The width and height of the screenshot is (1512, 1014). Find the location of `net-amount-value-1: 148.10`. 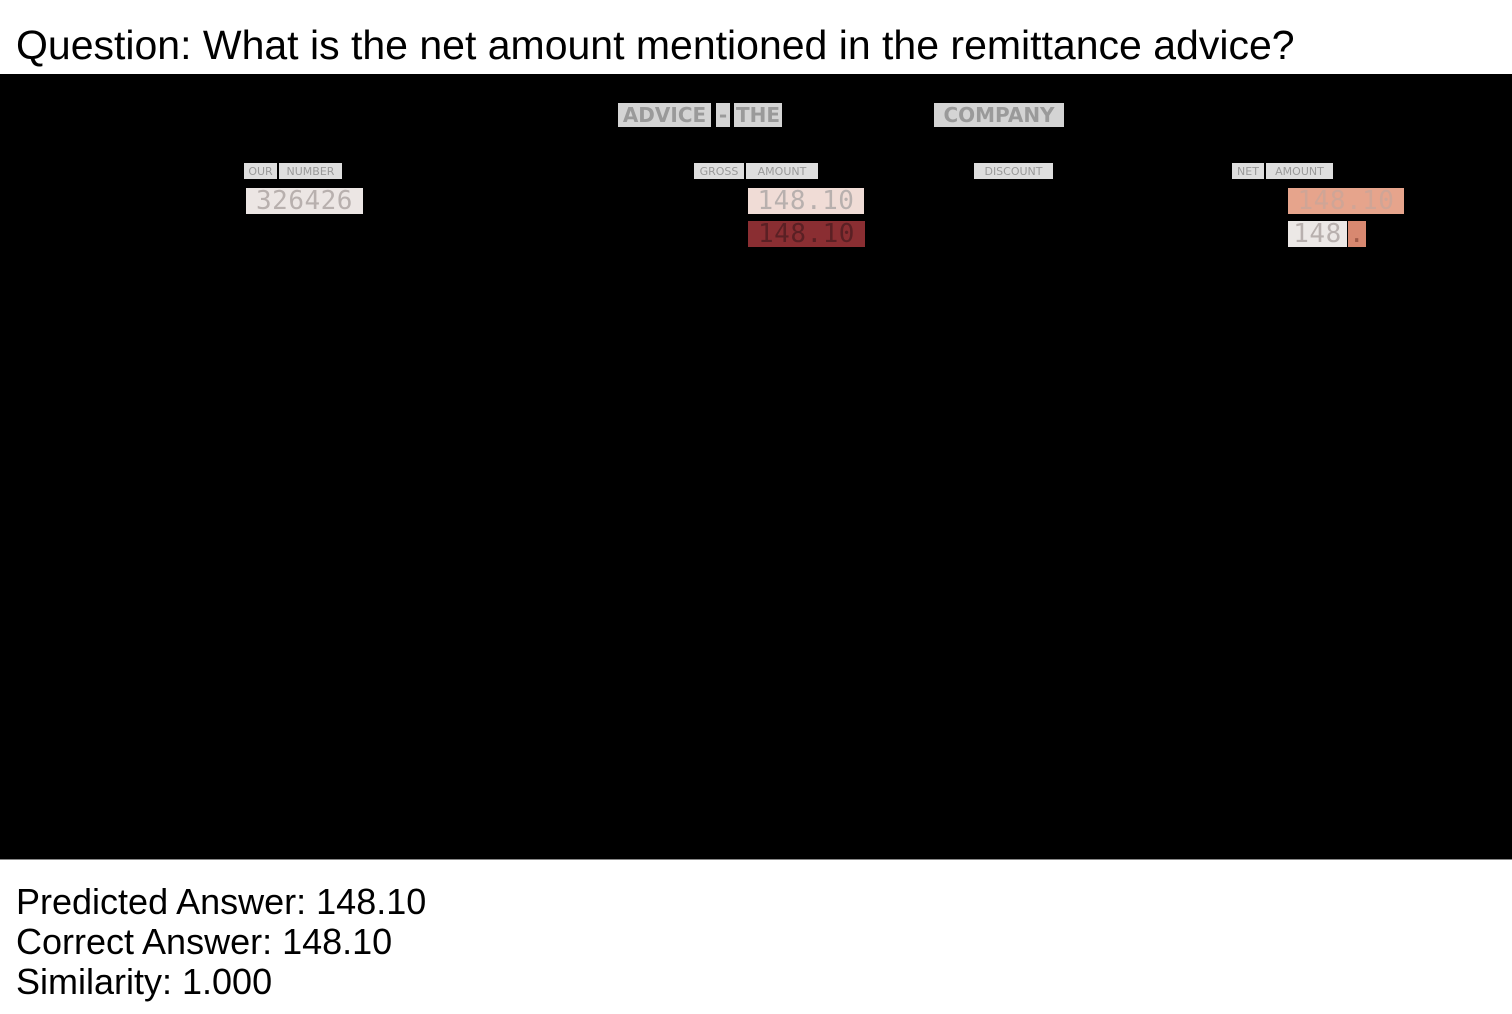

net-amount-value-1: 148.10 is located at coordinates (1346, 201).